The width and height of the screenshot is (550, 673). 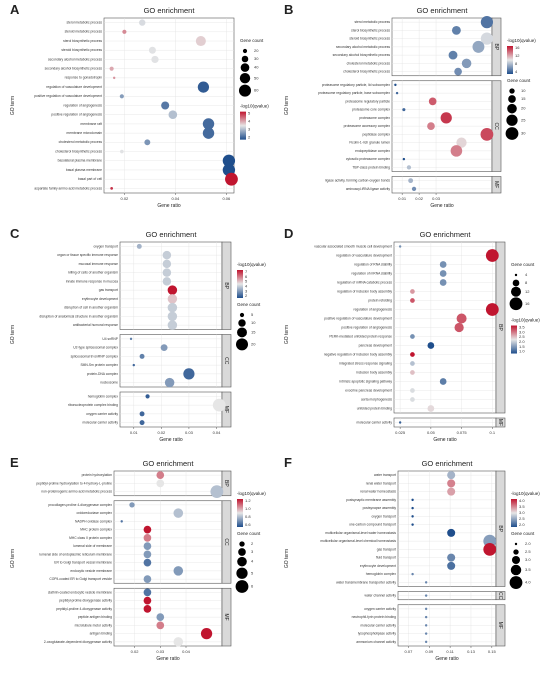 I want to click on term-label: peptidyl-proline dioxygenase activity, so click(x=85, y=601).